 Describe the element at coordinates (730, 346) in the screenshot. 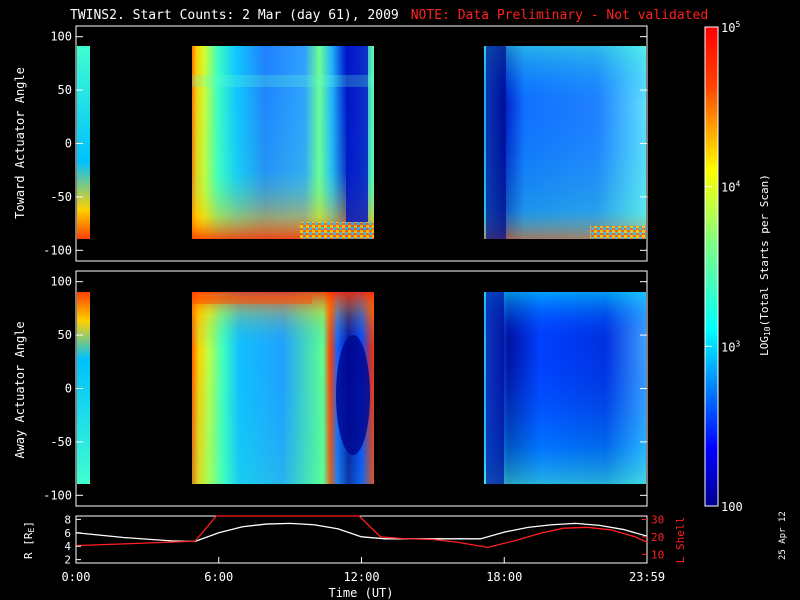

I see `colorbar-tick-label: 10³` at that location.